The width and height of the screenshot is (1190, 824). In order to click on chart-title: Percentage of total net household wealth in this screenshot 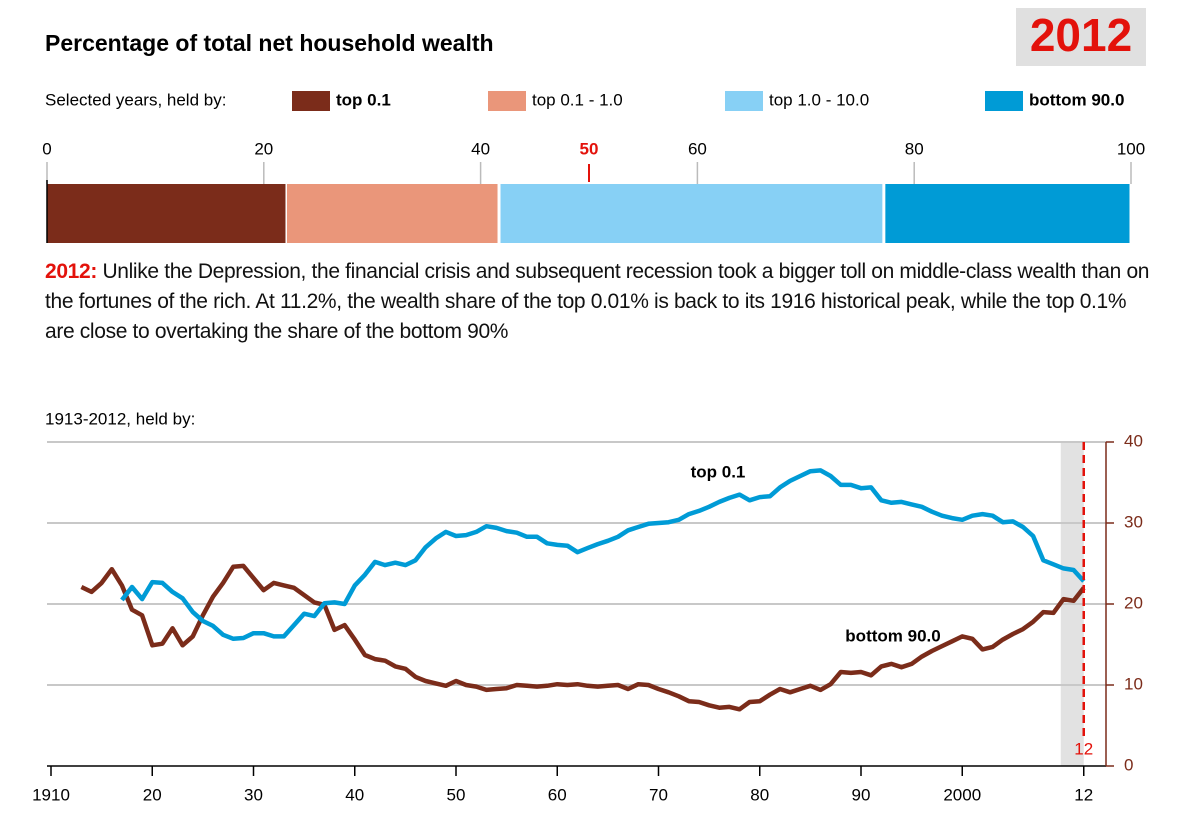, I will do `click(269, 43)`.